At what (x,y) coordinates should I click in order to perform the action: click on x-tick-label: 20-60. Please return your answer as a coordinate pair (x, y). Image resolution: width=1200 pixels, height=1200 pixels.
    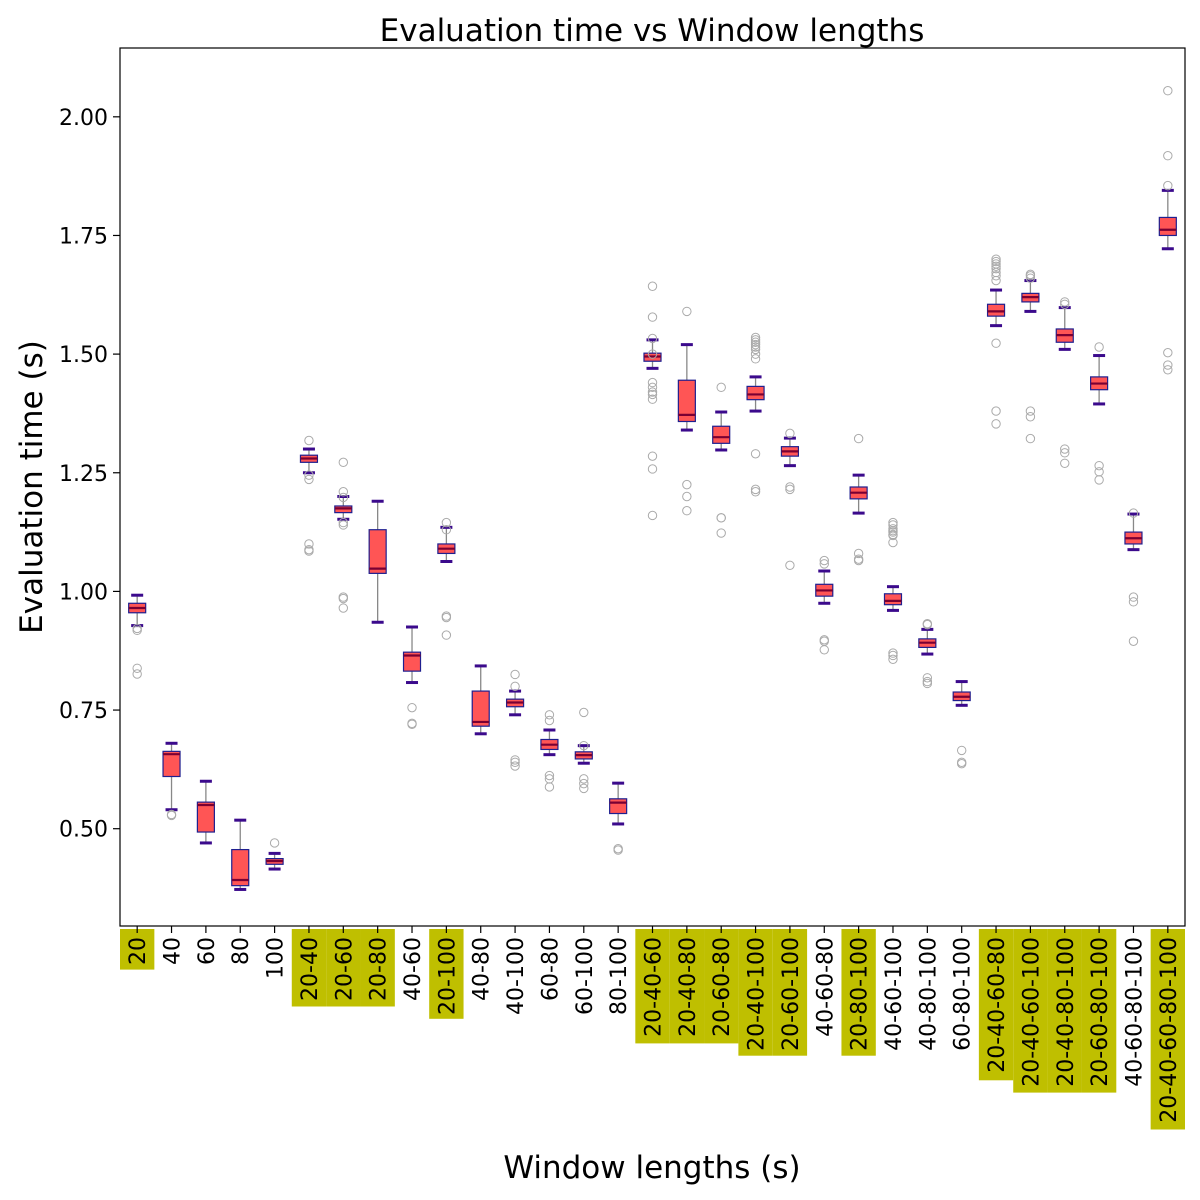
    Looking at the image, I should click on (344, 969).